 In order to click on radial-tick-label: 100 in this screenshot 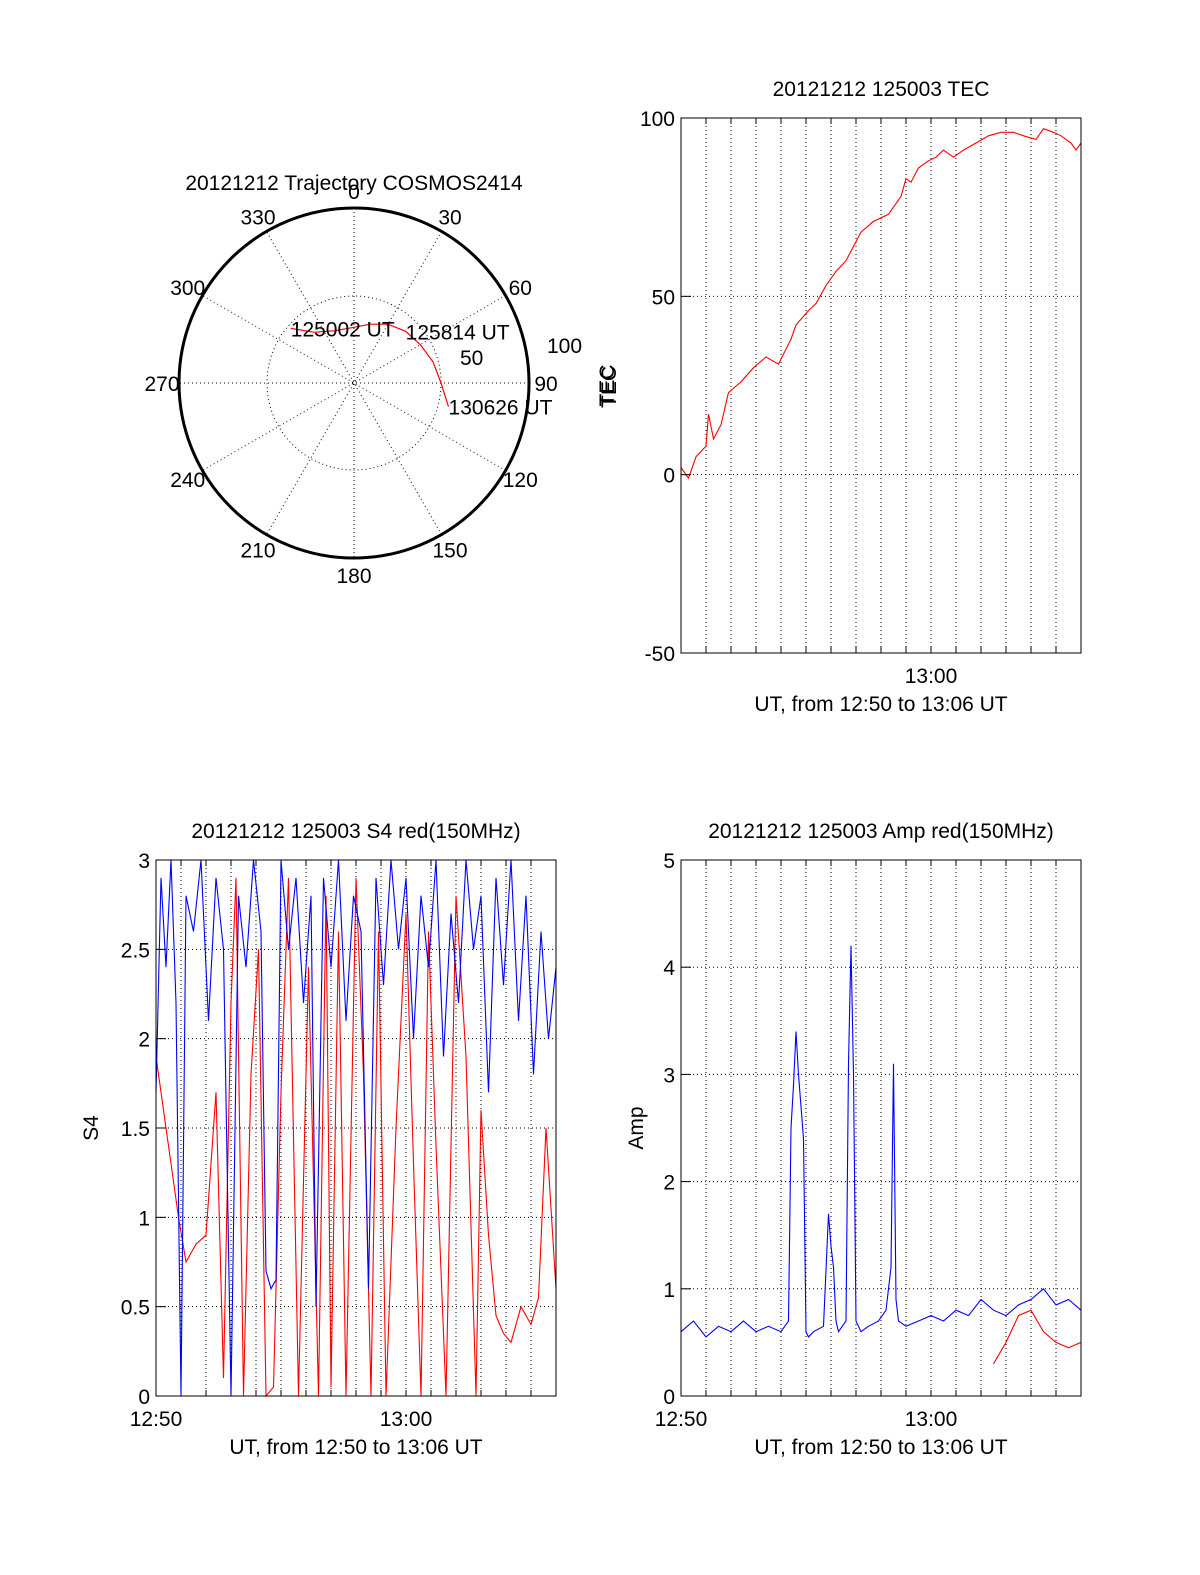, I will do `click(564, 346)`.